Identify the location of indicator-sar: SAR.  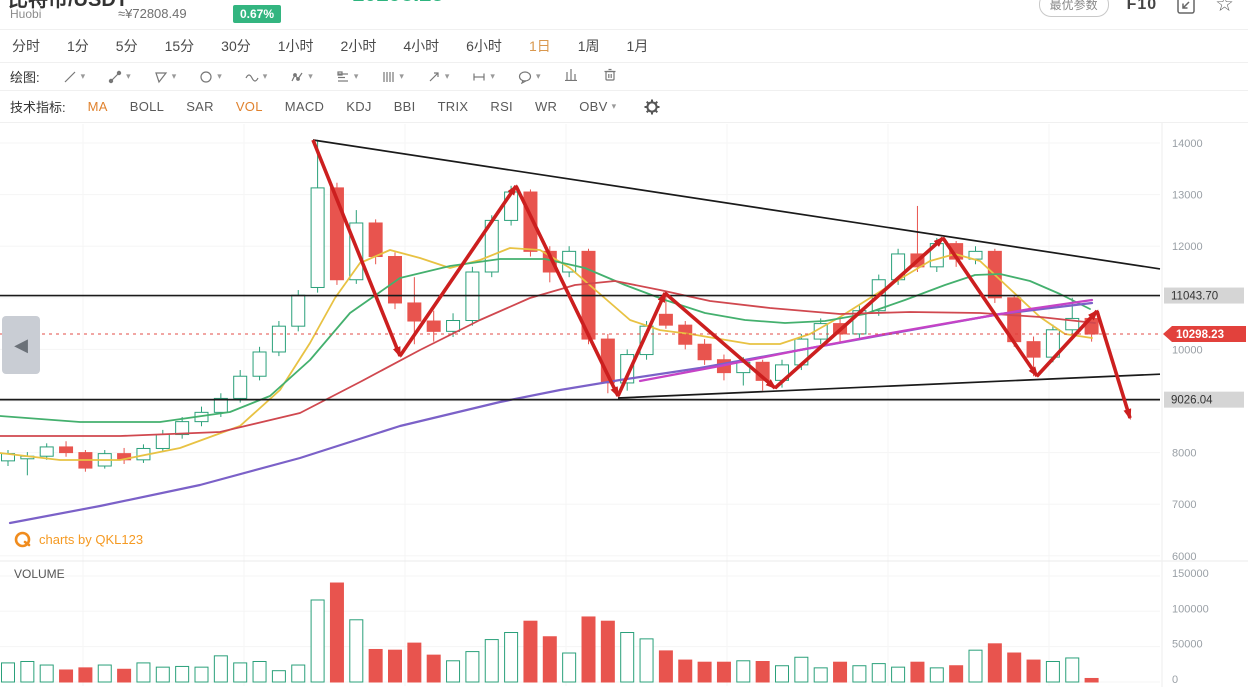
(200, 106).